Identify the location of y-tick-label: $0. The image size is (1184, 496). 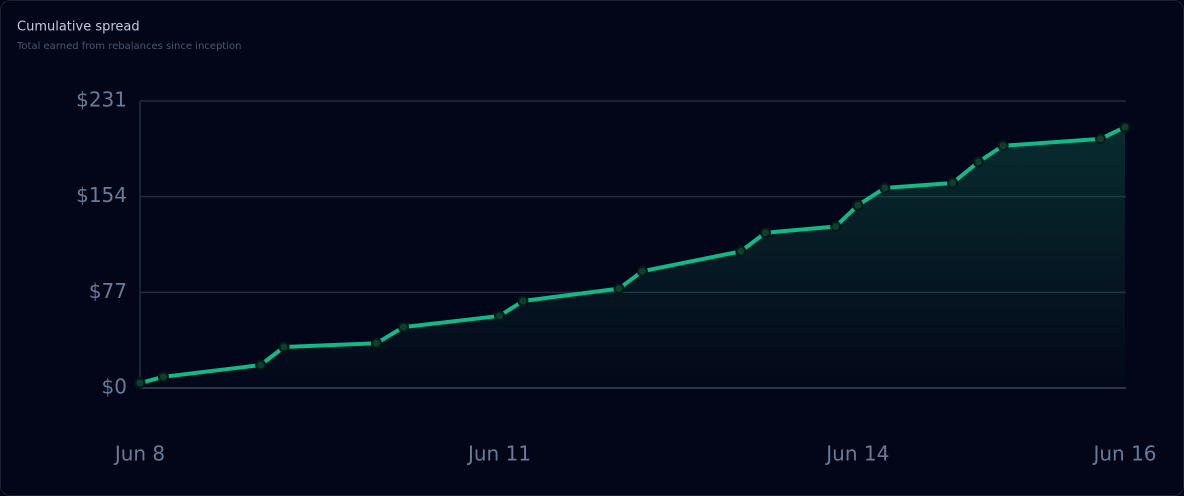
(114, 387).